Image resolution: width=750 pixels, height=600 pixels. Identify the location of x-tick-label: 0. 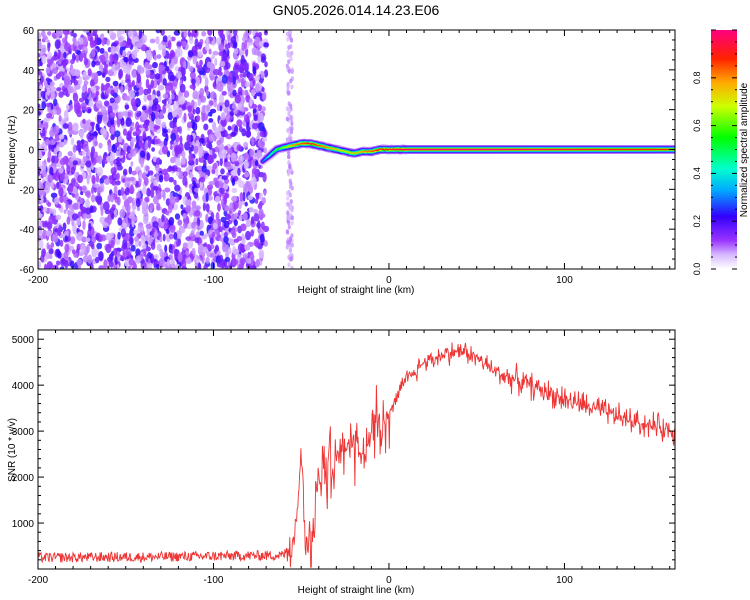
(389, 580).